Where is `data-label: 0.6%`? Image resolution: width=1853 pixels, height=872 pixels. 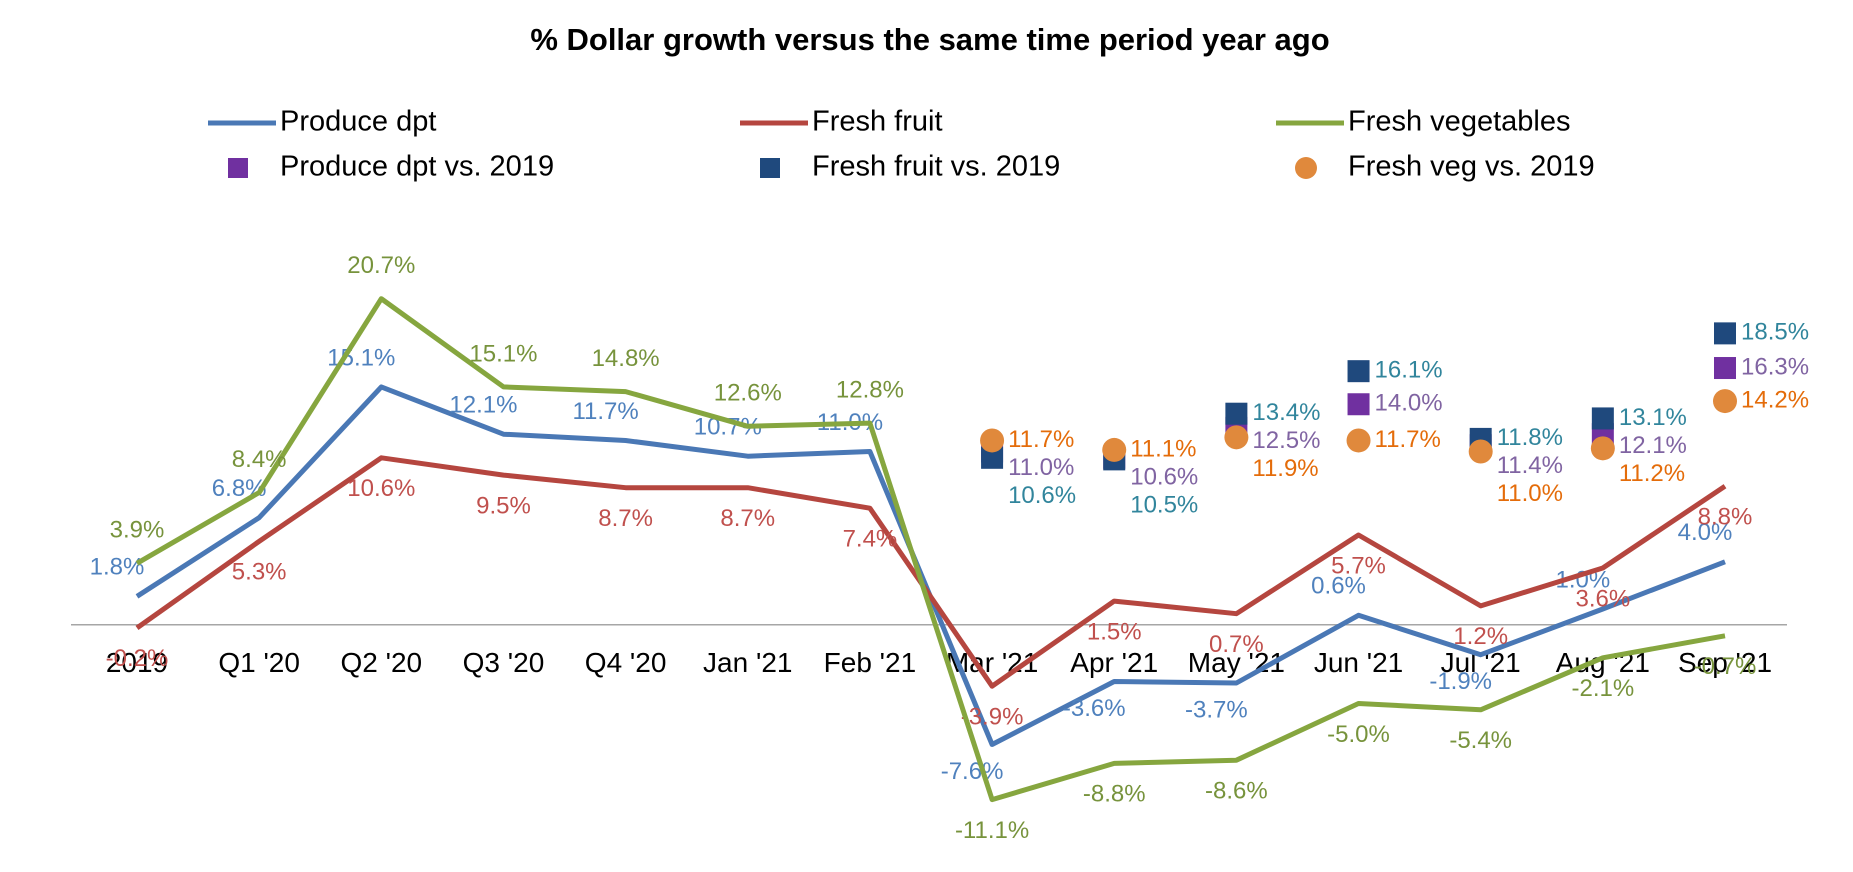 data-label: 0.6% is located at coordinates (1338, 586).